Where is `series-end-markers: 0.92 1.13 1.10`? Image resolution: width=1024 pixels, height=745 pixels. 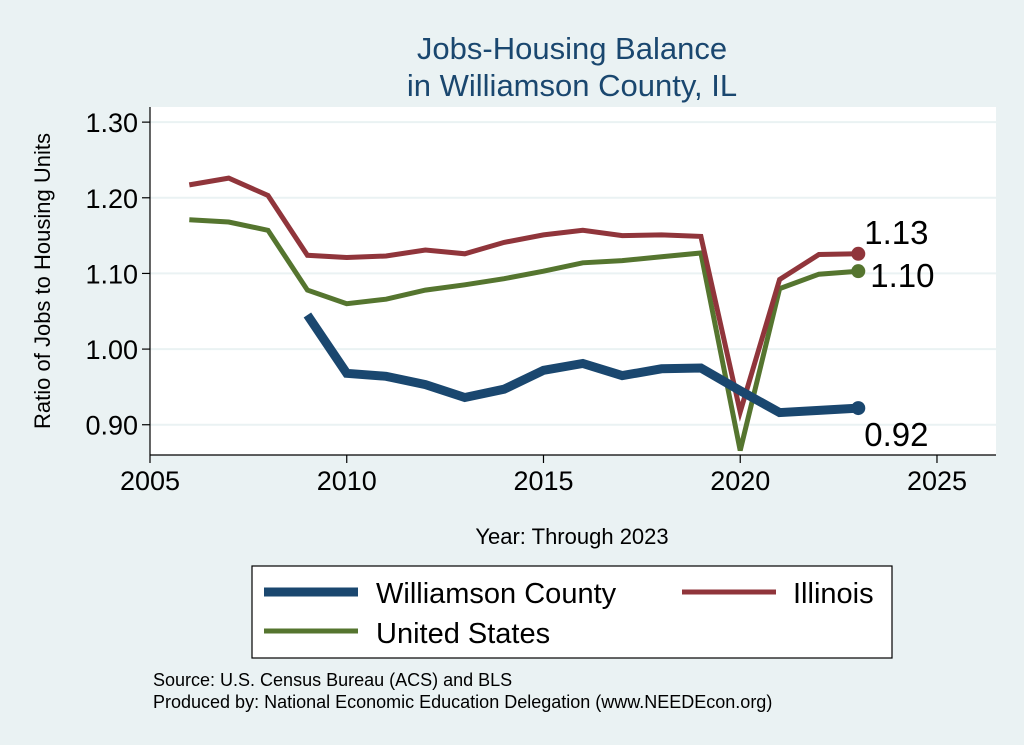 series-end-markers: 0.92 1.13 1.10 is located at coordinates (893, 333).